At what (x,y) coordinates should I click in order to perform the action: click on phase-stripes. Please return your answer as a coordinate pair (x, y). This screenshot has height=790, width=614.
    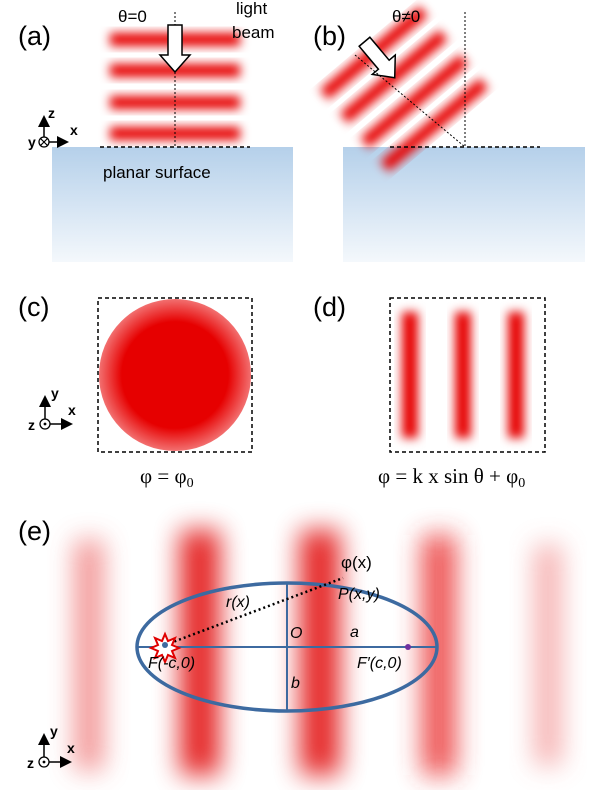
    Looking at the image, I should click on (463, 375).